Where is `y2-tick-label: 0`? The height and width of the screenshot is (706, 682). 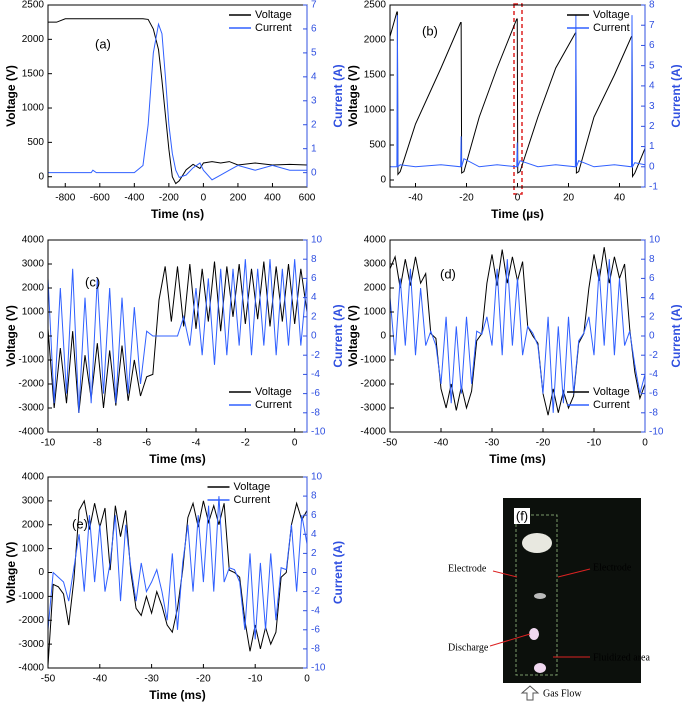
y2-tick-label: 0 is located at coordinates (314, 572).